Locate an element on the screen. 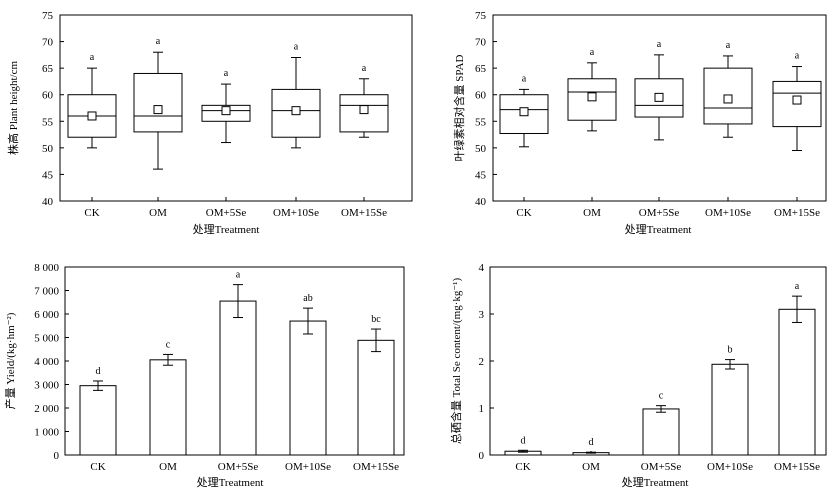 Image resolution: width=837 pixels, height=493 pixels. significance-label: d is located at coordinates (591, 442).